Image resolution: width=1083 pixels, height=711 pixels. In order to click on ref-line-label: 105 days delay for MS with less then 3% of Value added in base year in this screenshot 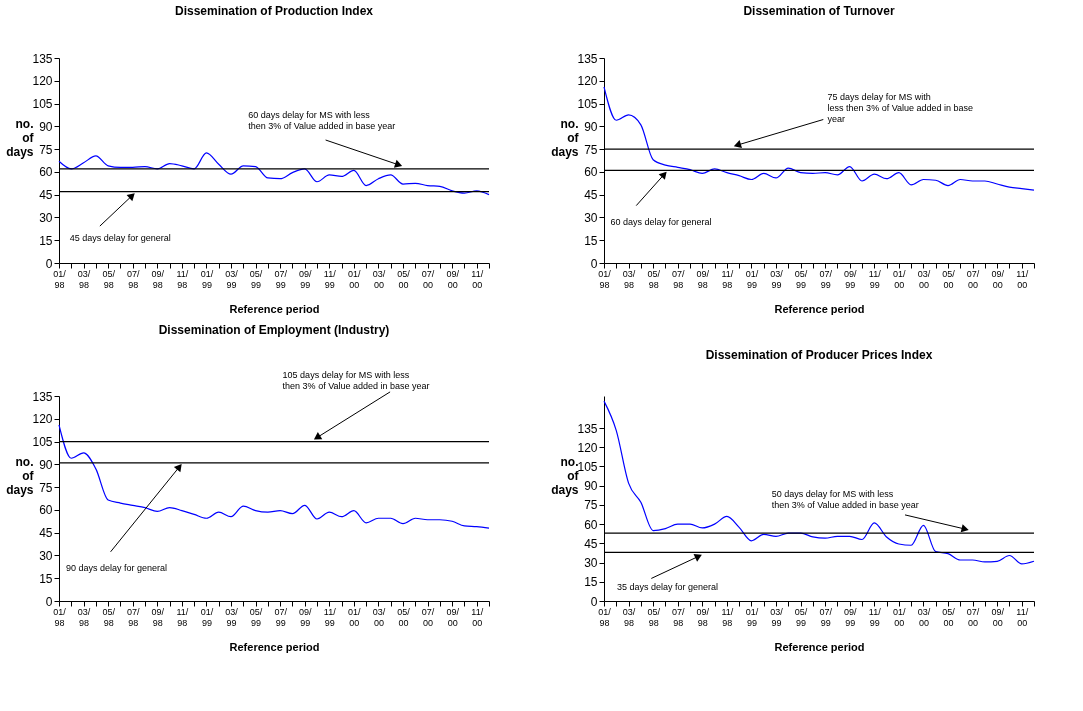, I will do `click(356, 381)`.